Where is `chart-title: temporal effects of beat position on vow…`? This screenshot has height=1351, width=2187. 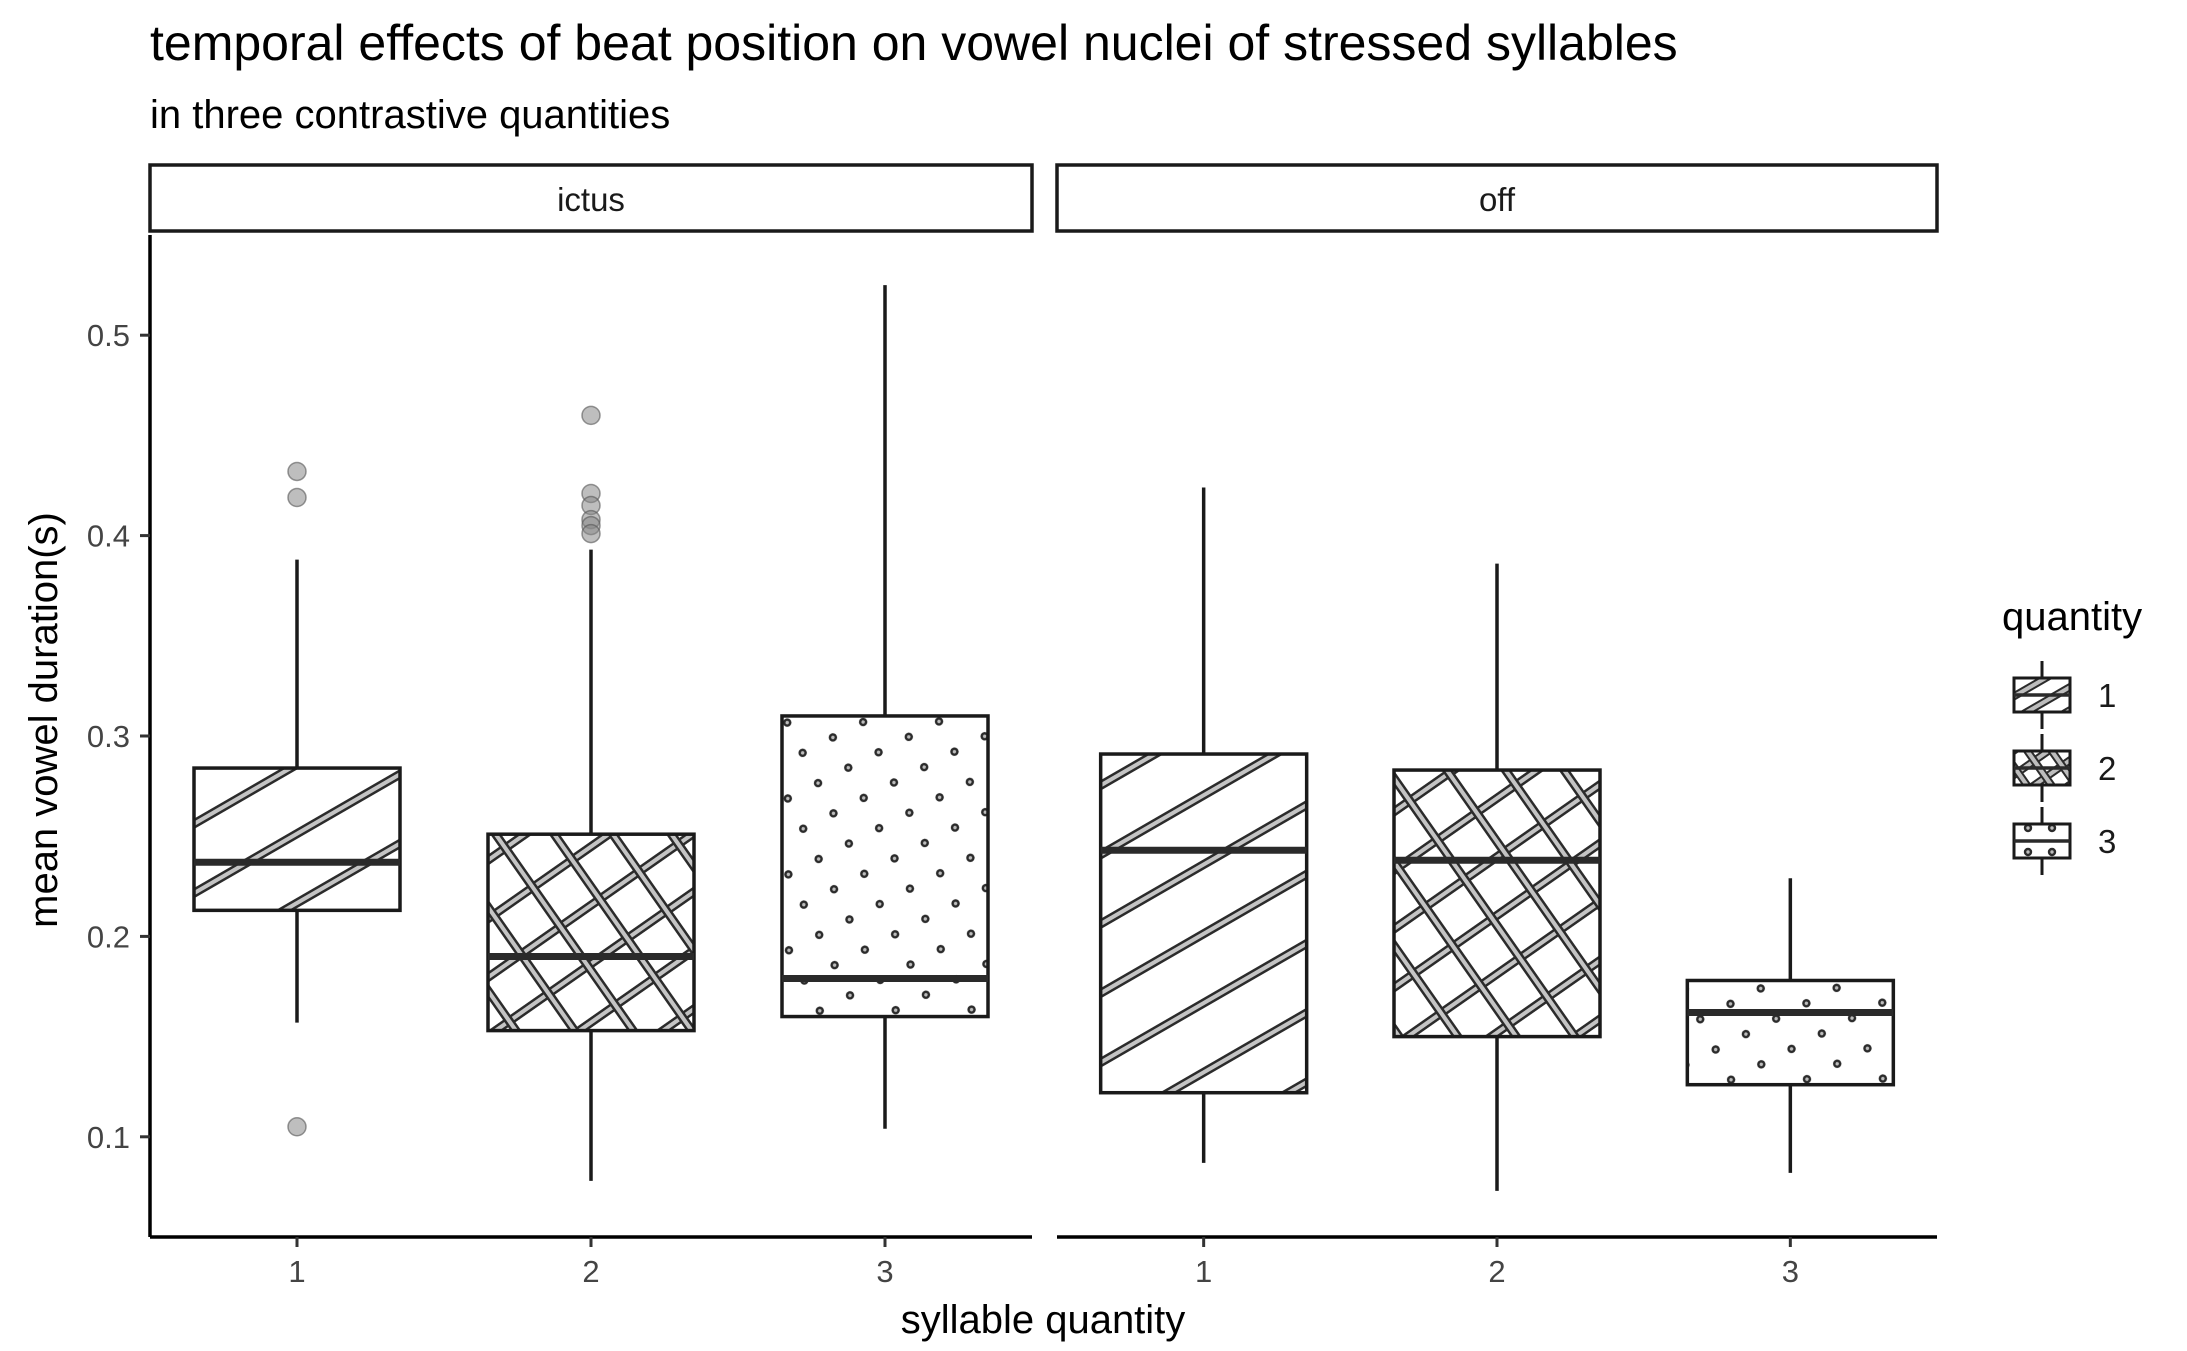
chart-title: temporal effects of beat position on vow… is located at coordinates (914, 43).